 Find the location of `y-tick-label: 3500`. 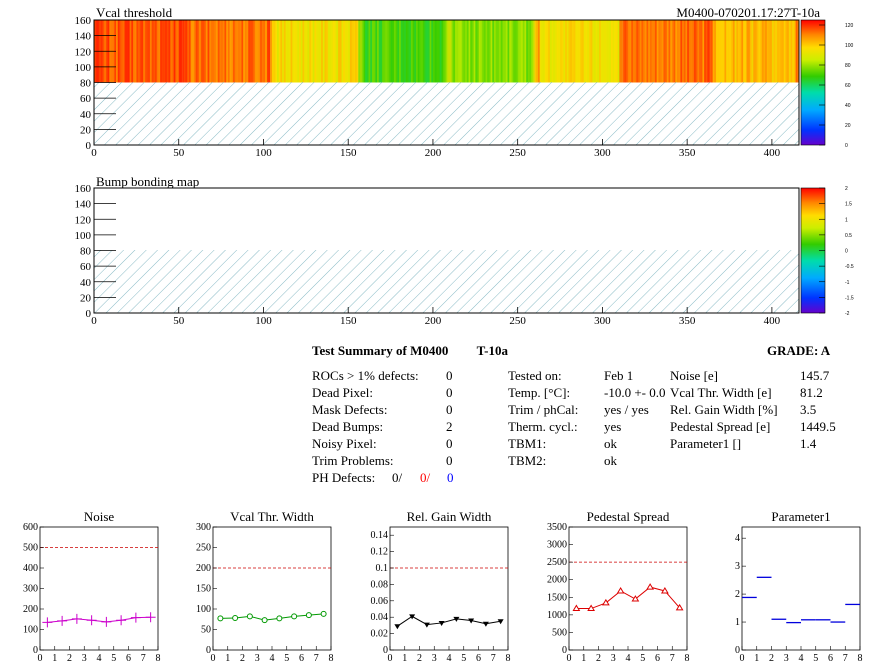

y-tick-label: 3500 is located at coordinates (557, 527).